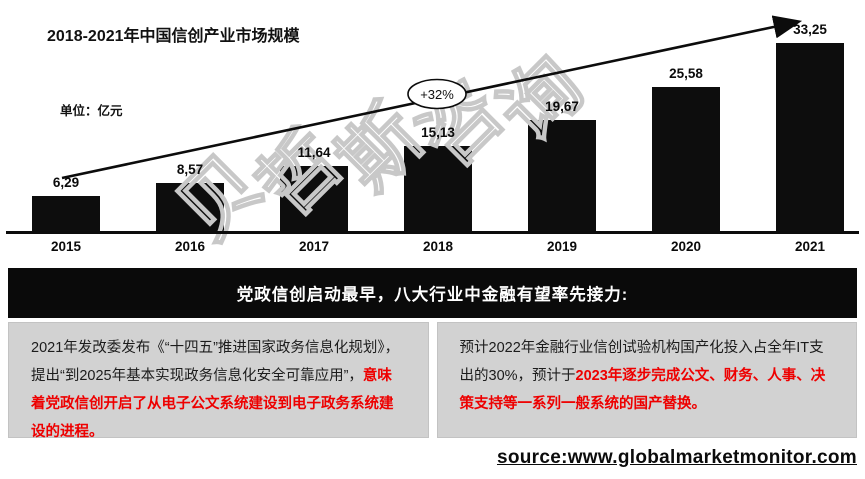  I want to click on banner-text: 党政信创启动最早，八大行业中金融有望率先接力:, so click(432, 295).